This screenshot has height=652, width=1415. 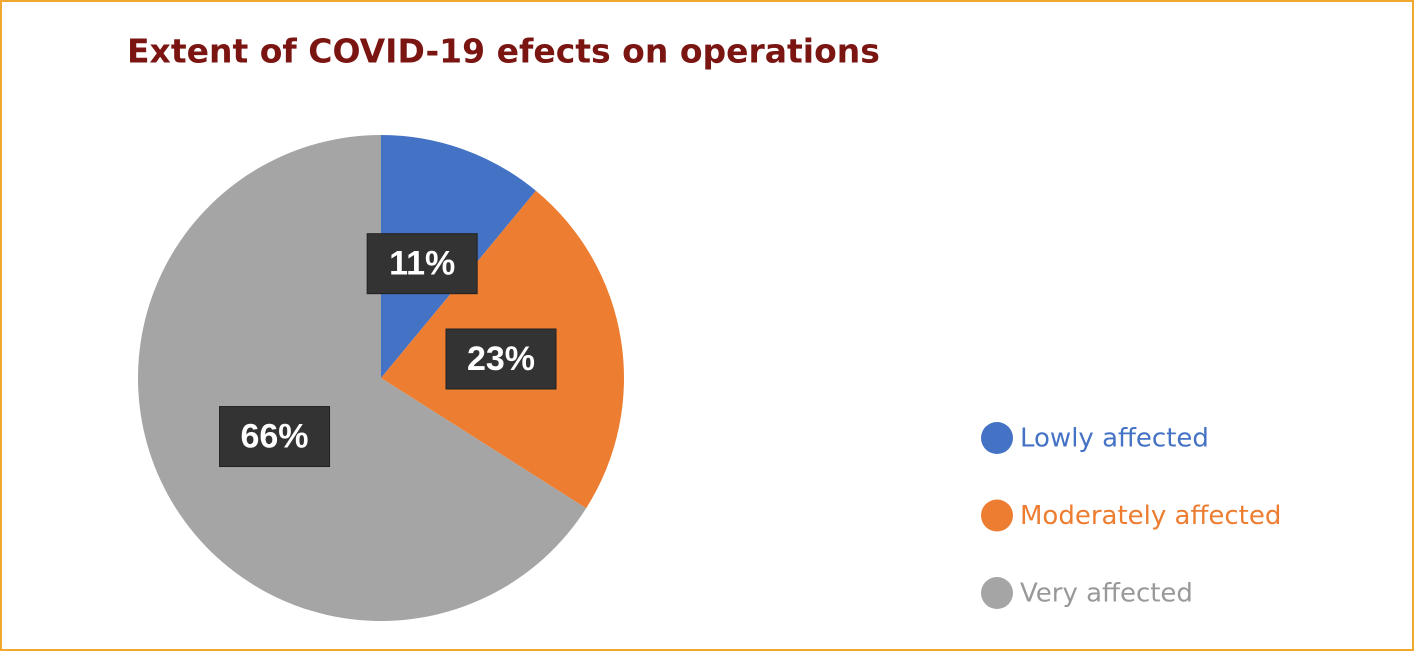 What do you see at coordinates (503, 51) in the screenshot?
I see `chart-title: Extent of COVID-19 efects on operations` at bounding box center [503, 51].